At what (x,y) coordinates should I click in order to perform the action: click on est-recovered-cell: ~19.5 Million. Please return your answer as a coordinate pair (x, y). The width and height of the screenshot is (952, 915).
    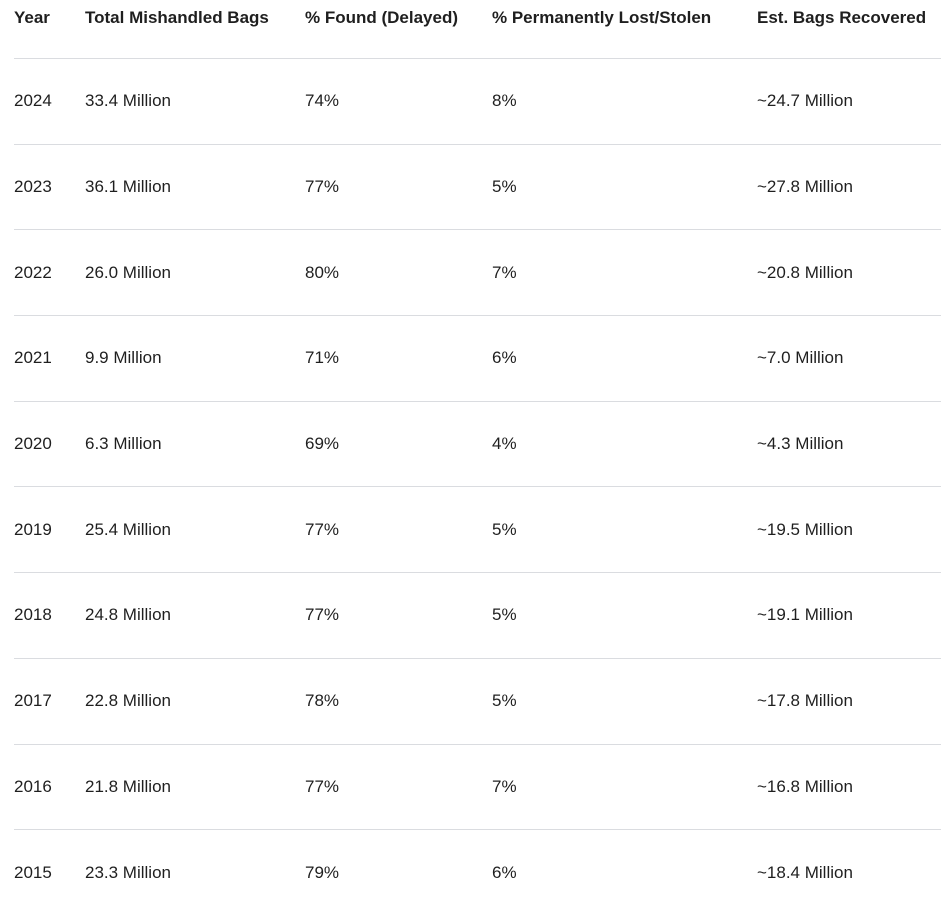
    Looking at the image, I should click on (805, 529).